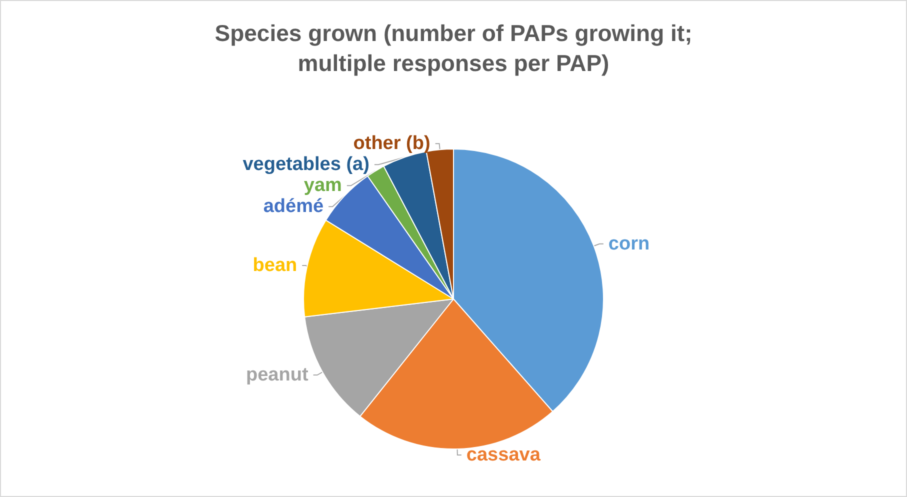 This screenshot has width=907, height=497. I want to click on chart-title: Species grown (number of PAPs growing it; multiple responses per PAP), so click(453, 48).